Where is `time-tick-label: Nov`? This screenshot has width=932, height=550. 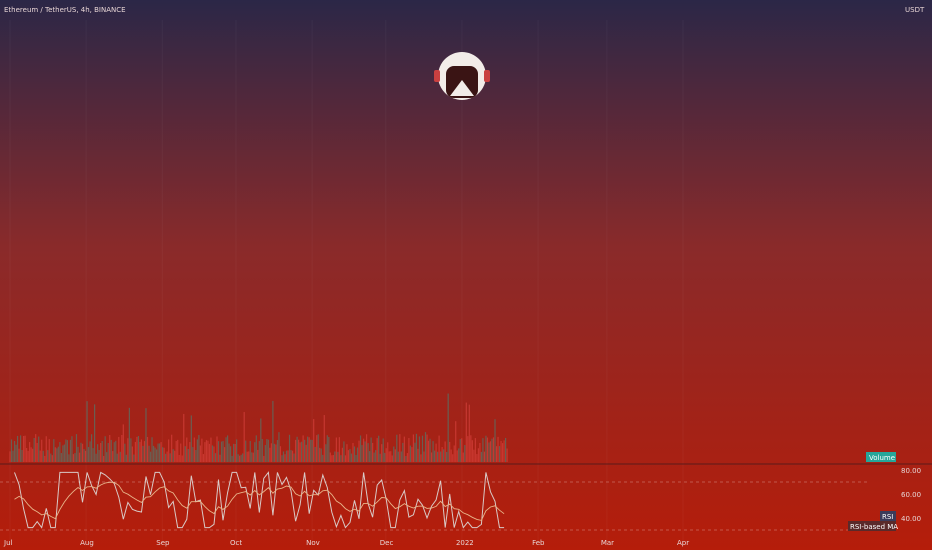
time-tick-label: Nov is located at coordinates (313, 543).